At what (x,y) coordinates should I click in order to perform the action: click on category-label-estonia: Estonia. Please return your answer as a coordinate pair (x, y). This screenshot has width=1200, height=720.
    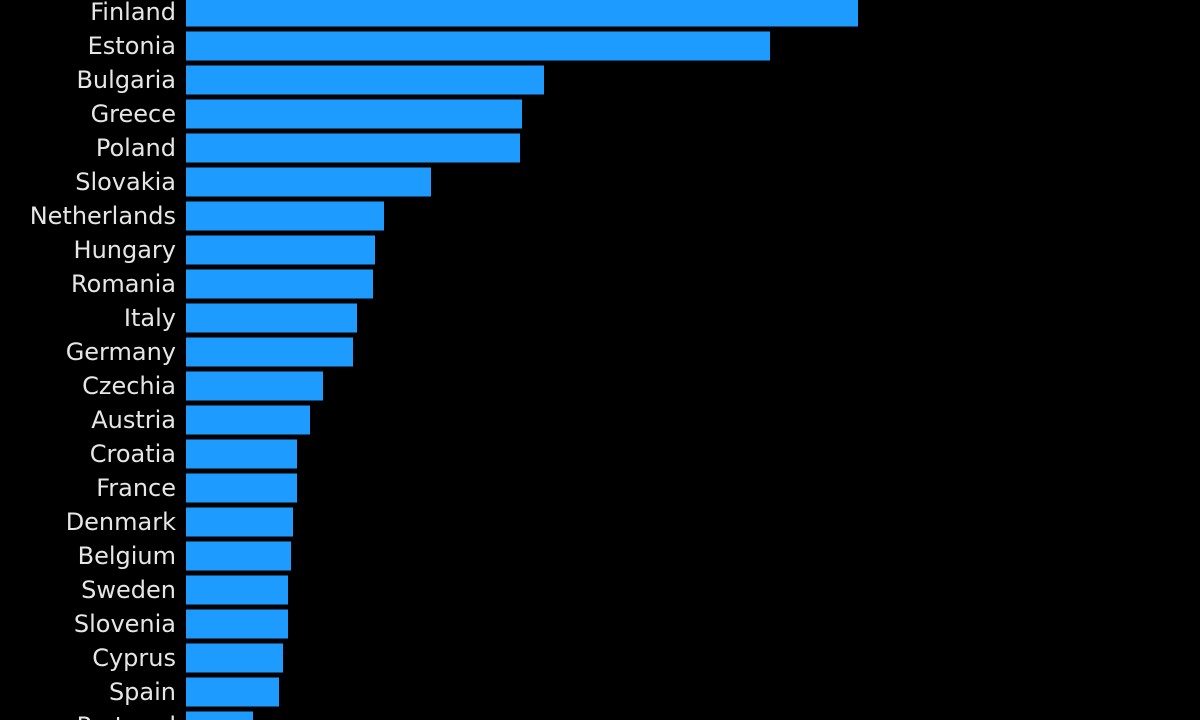
    Looking at the image, I should click on (132, 46).